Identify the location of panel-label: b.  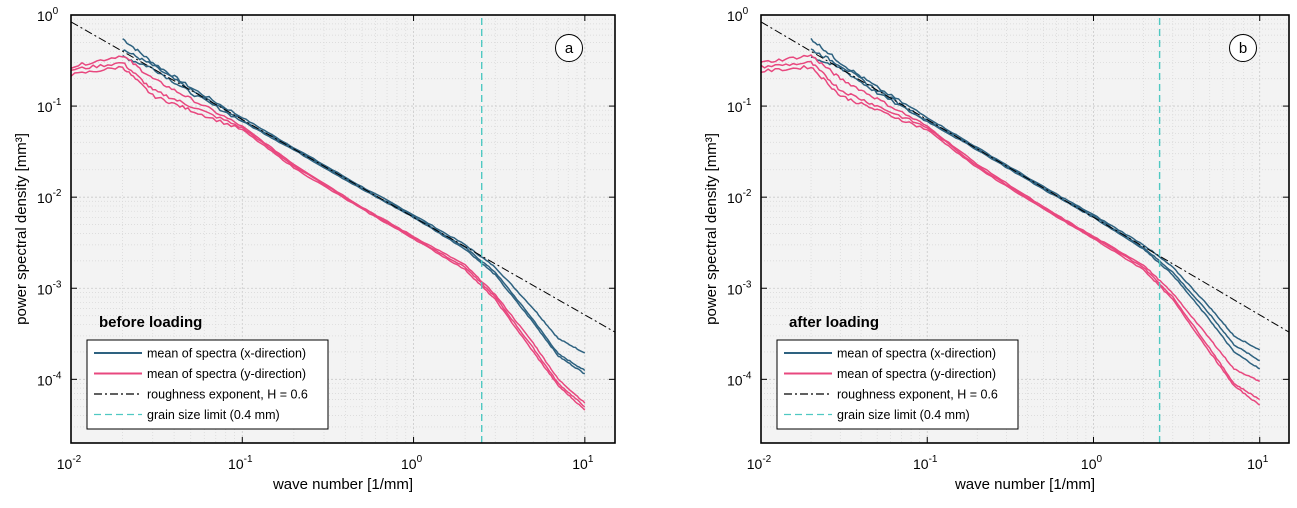
(1243, 48).